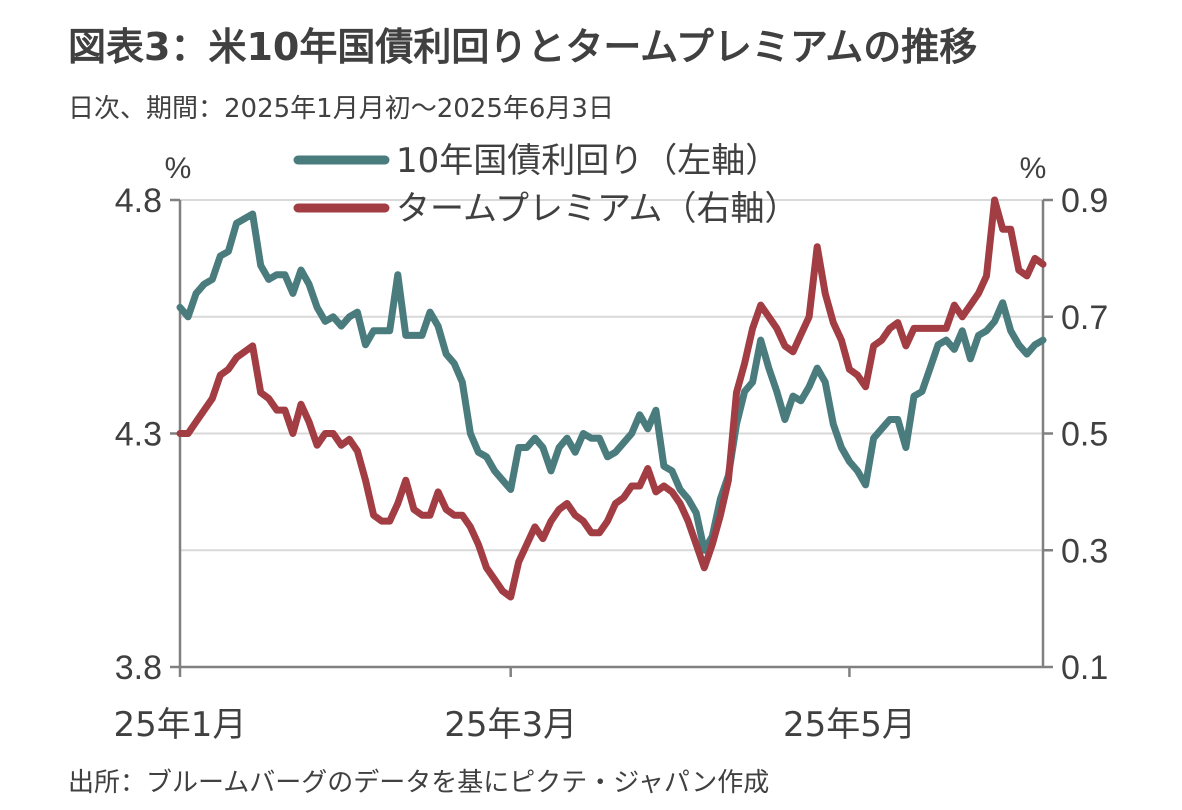 This screenshot has height=810, width=1182. I want to click on legend: 10年国債利回り（左軸） タームプレミアム（右軸）, so click(546, 185).